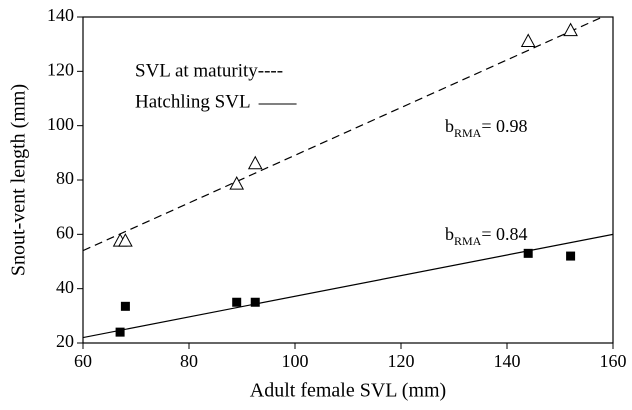 The width and height of the screenshot is (632, 410). What do you see at coordinates (189, 361) in the screenshot?
I see `x-tick-label: 80` at bounding box center [189, 361].